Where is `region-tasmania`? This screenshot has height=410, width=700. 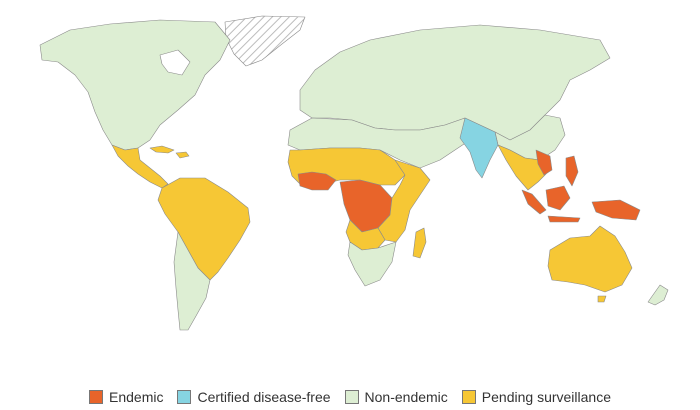 region-tasmania is located at coordinates (602, 299).